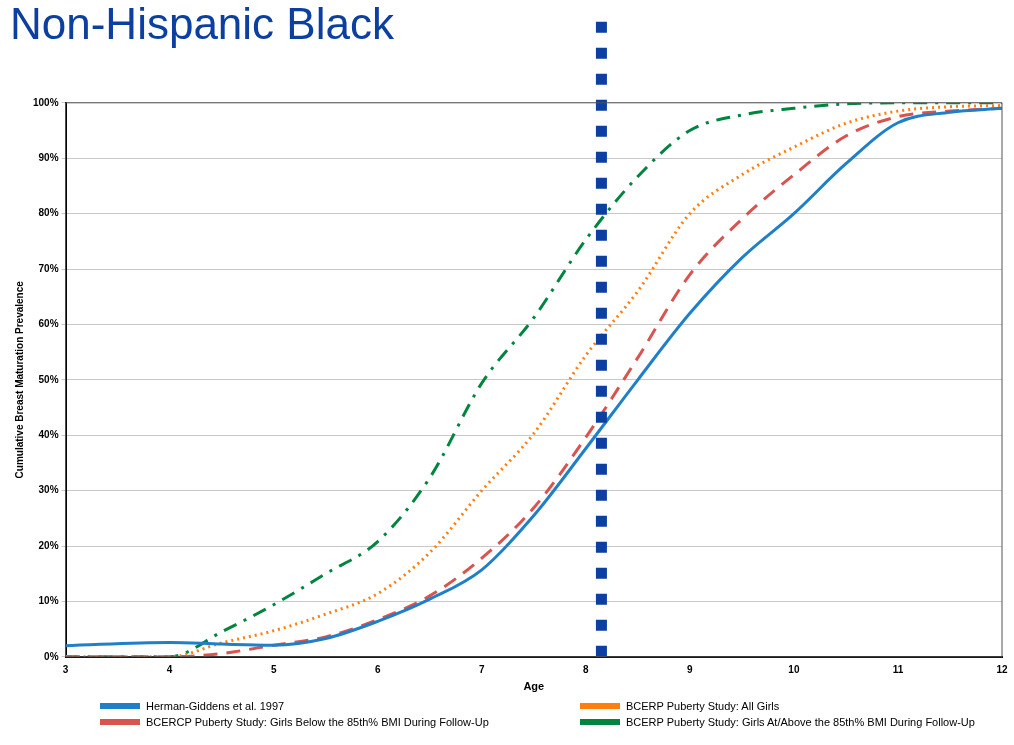 The width and height of the screenshot is (1014, 745). I want to click on y-tick-label: 60%, so click(48, 324).